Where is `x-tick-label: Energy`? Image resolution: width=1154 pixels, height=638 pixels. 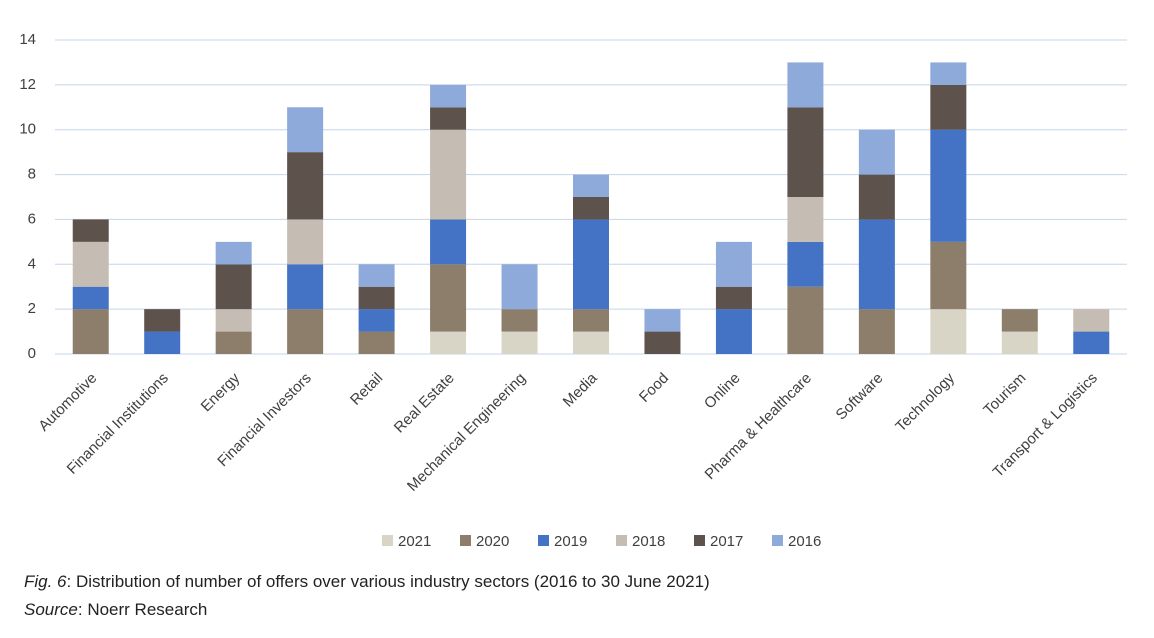 x-tick-label: Energy is located at coordinates (221, 392).